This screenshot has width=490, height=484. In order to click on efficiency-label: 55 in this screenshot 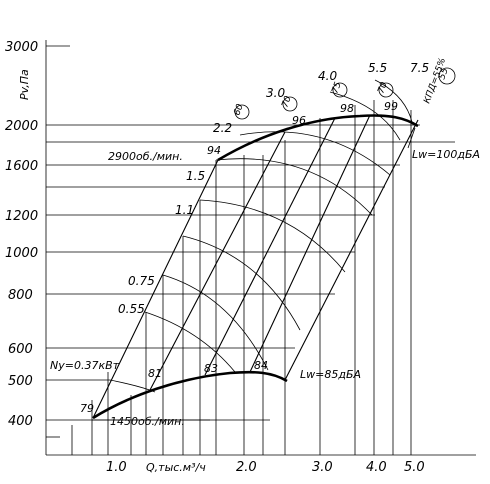, I will do `click(443, 74)`.